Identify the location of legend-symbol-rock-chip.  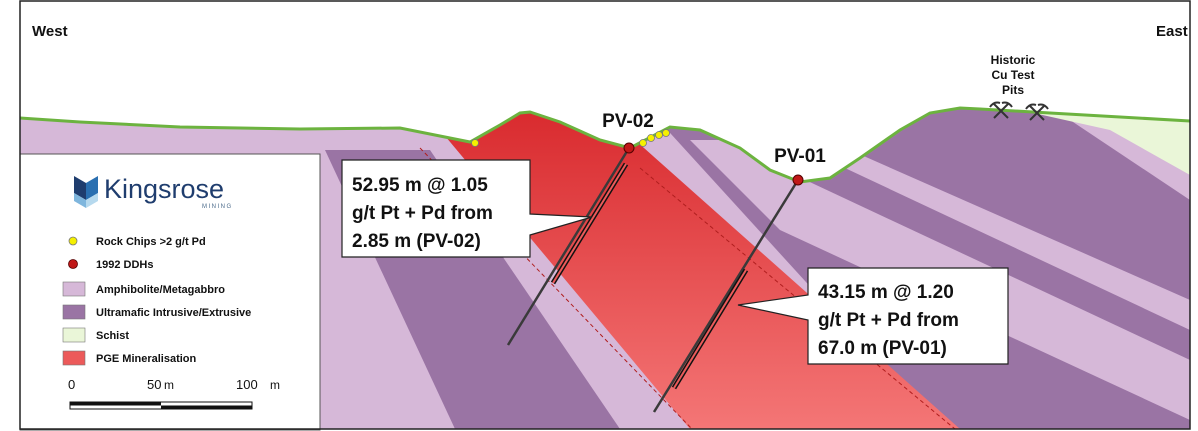
(73, 241).